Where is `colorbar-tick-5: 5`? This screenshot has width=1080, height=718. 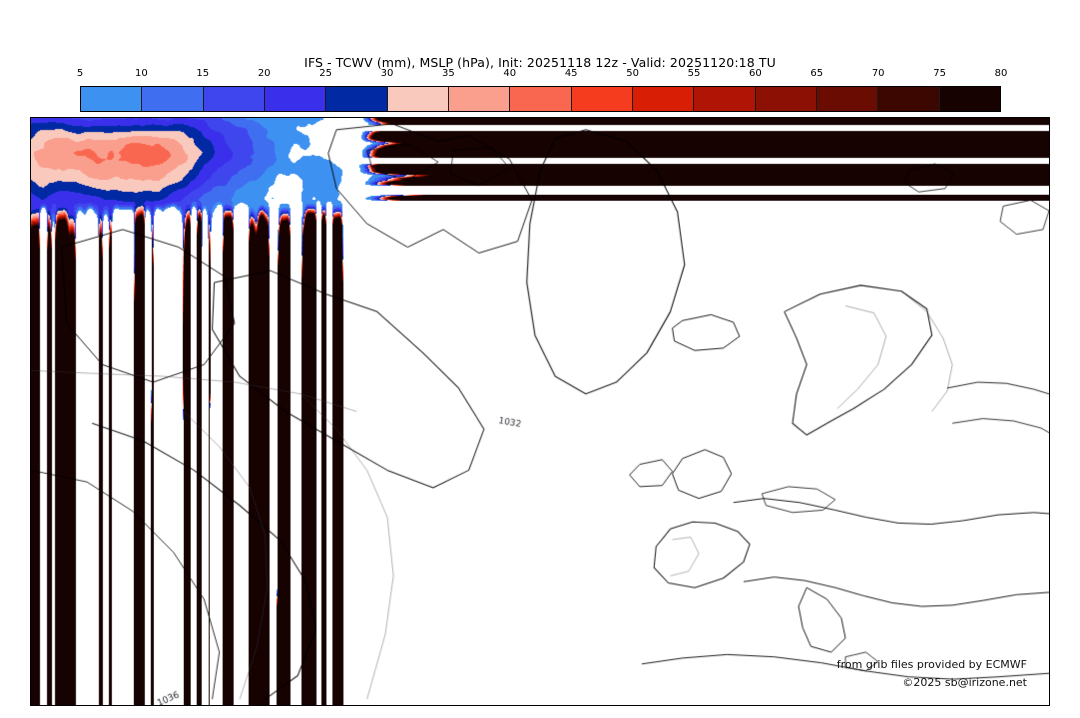
colorbar-tick-5: 5 is located at coordinates (80, 73).